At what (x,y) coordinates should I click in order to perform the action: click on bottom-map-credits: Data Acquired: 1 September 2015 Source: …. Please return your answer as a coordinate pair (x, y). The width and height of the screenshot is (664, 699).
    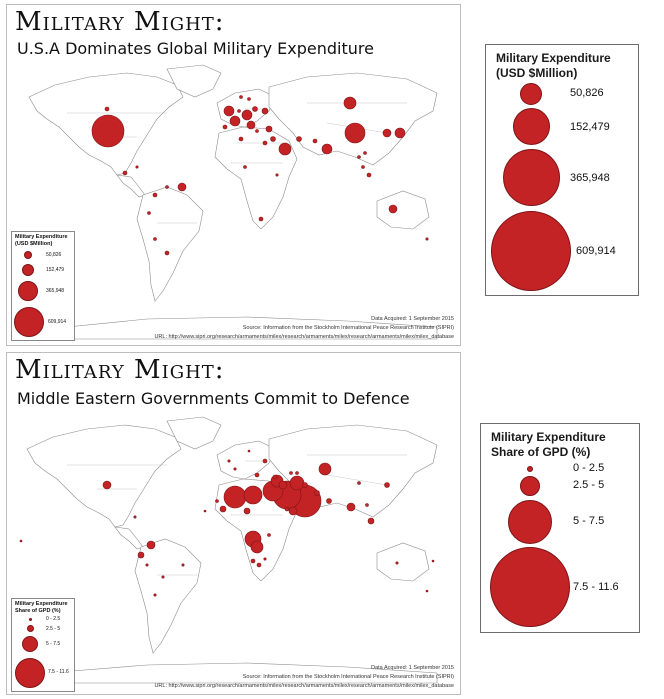
    Looking at the image, I should click on (304, 677).